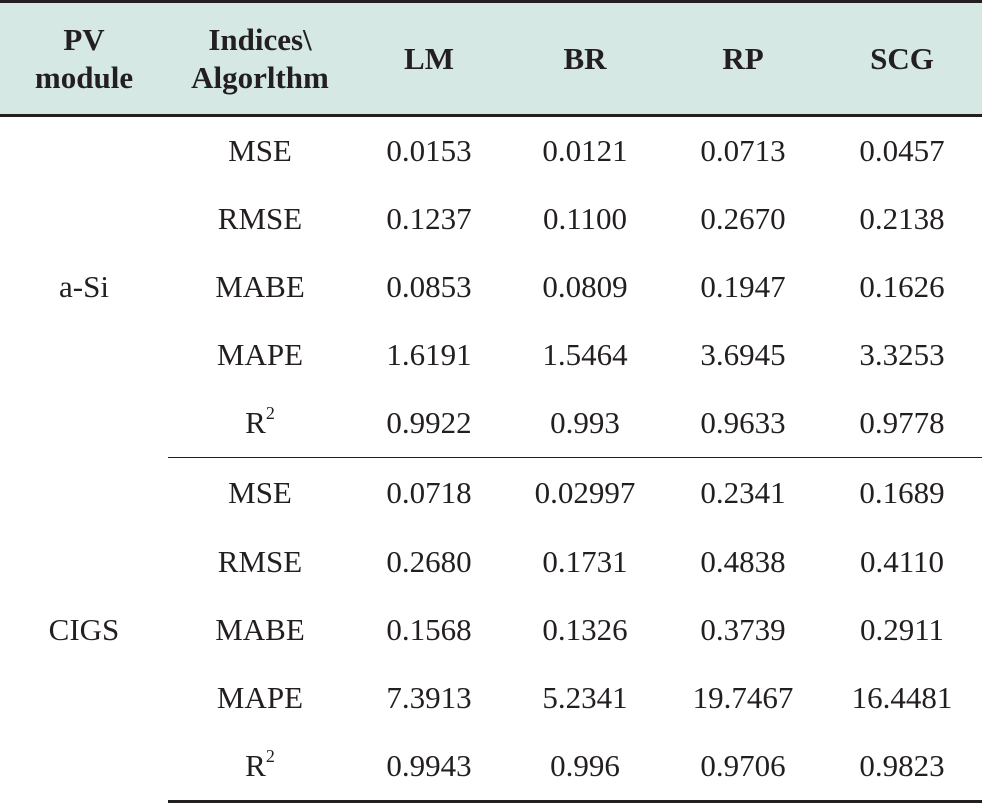 The width and height of the screenshot is (982, 805). I want to click on header-indices-line-2: Algorlthm, so click(260, 77).